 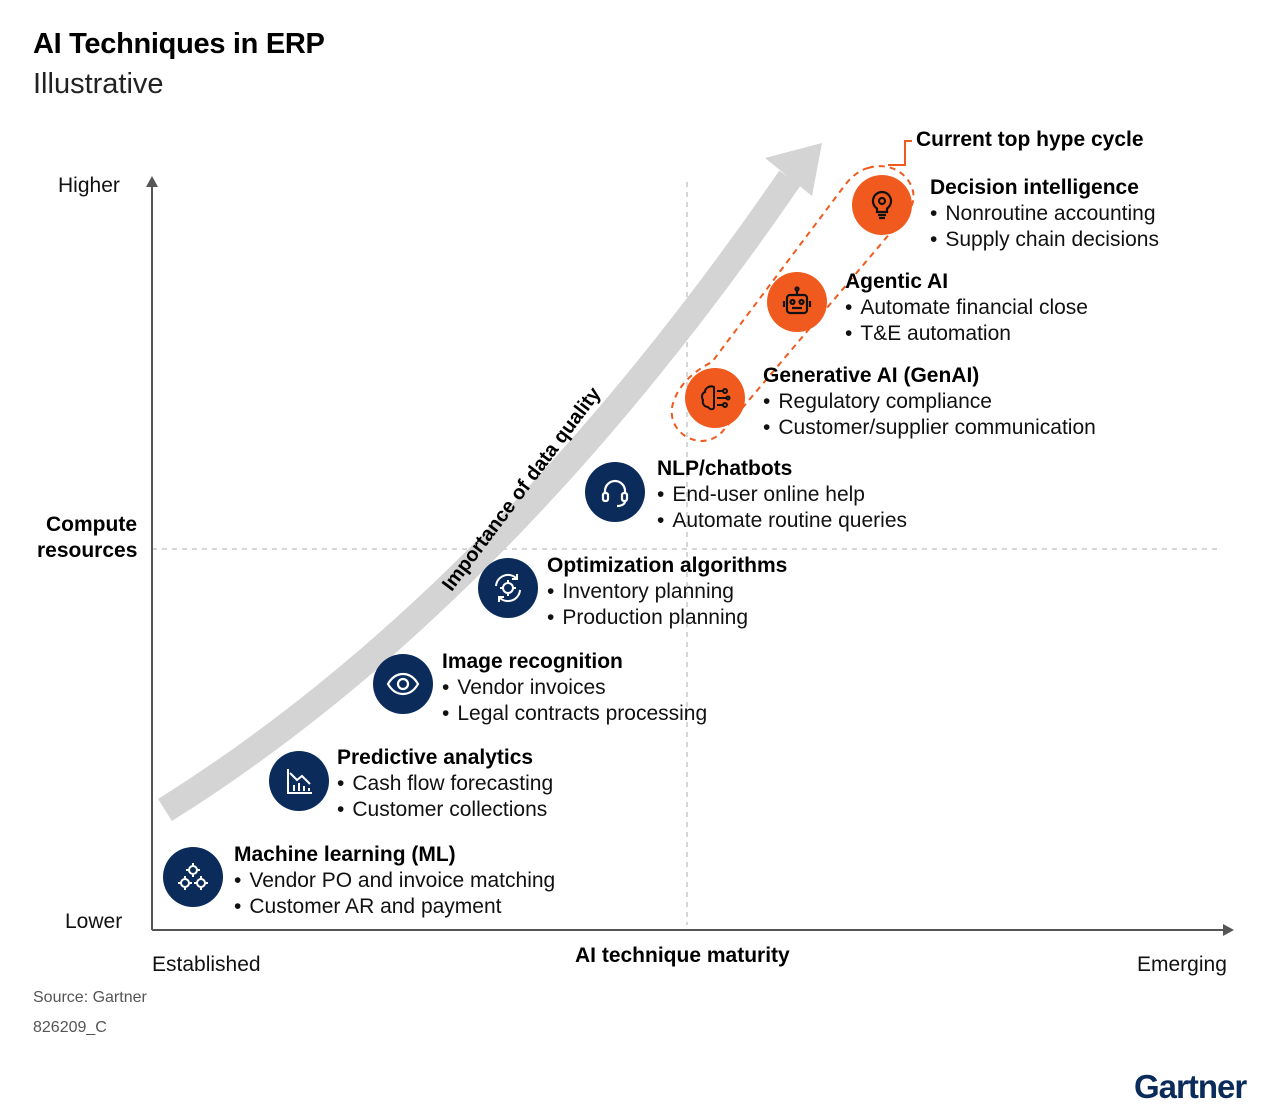 I want to click on technique-bullet: Legal contracts processing, so click(x=574, y=714).